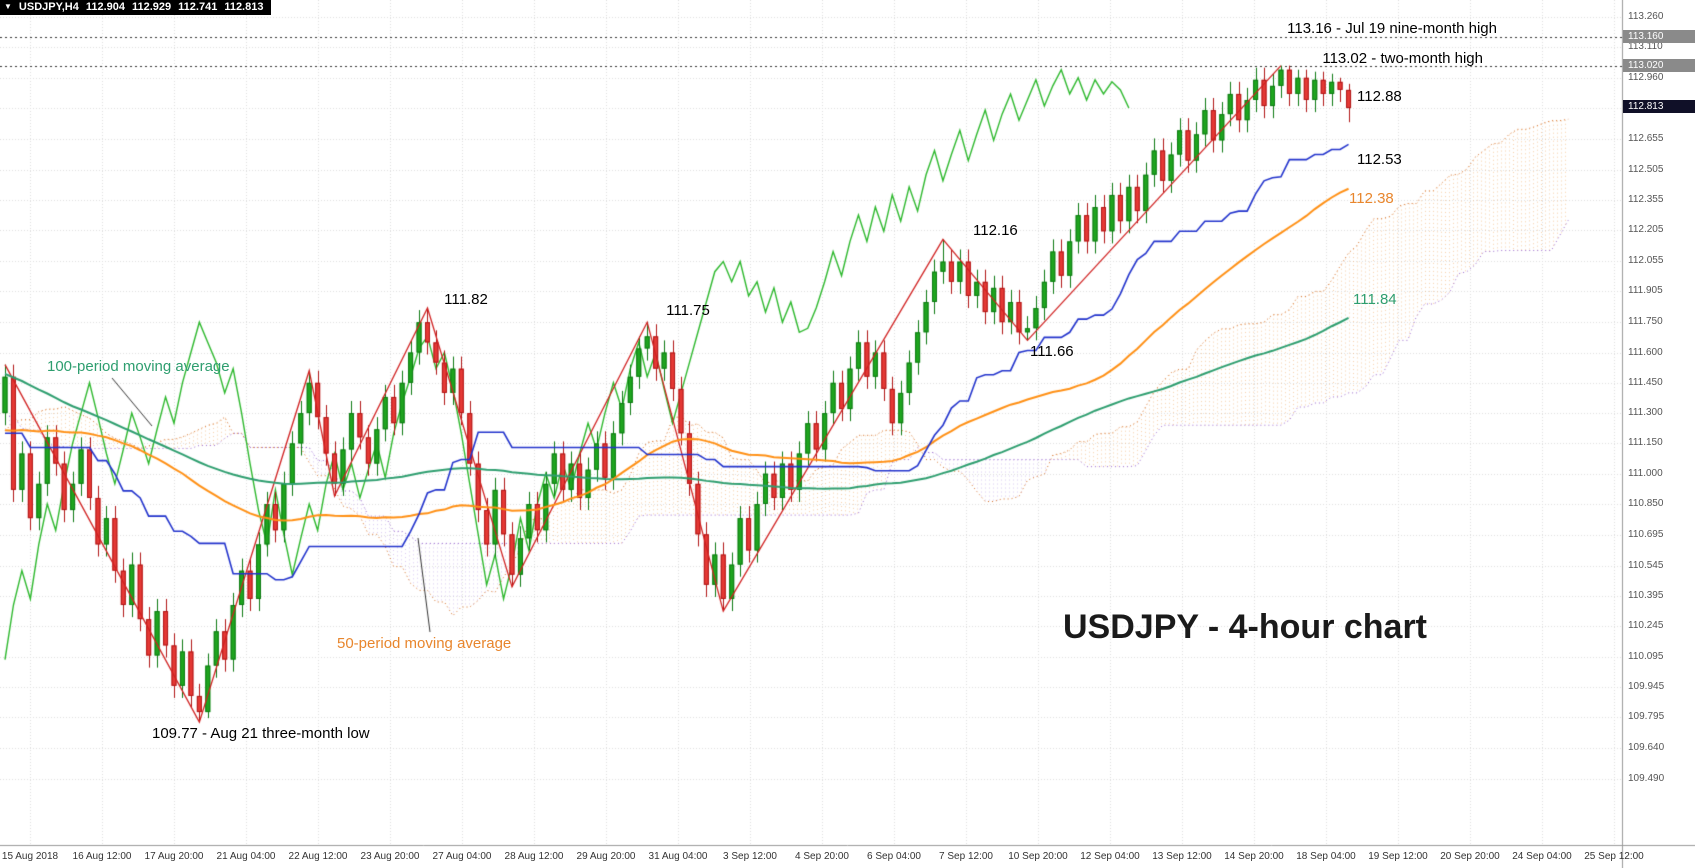 The image size is (1695, 868). Describe the element at coordinates (1398, 856) in the screenshot. I see `time-axis-label: 19 Sep 12:00` at that location.